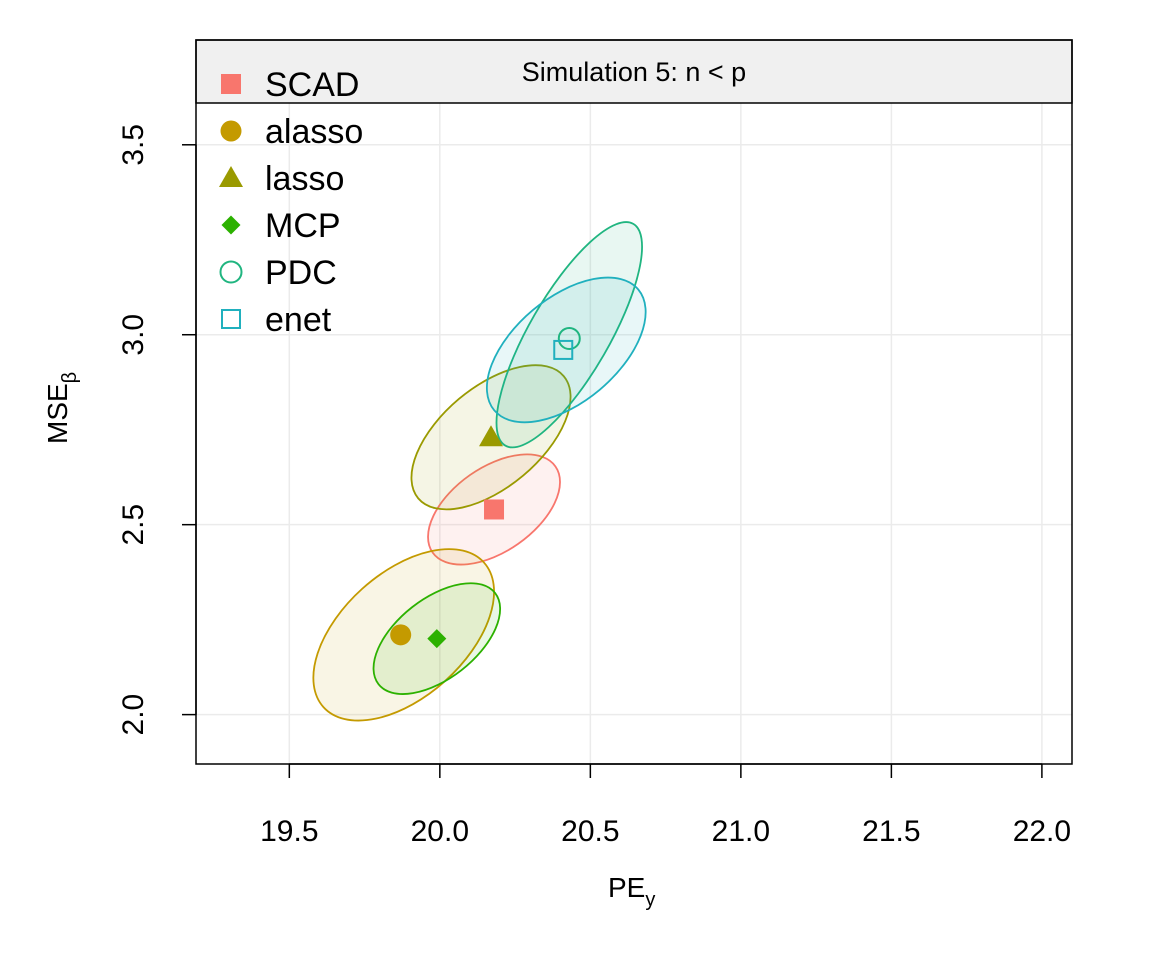  What do you see at coordinates (133, 525) in the screenshot?
I see `y-tick-label: 2.5` at bounding box center [133, 525].